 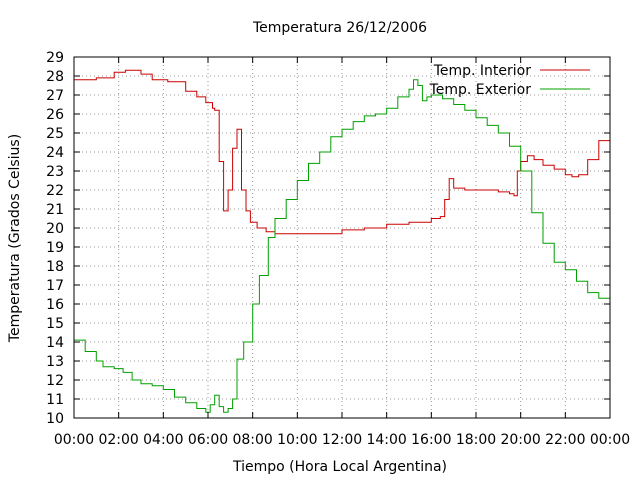 I want to click on x-tick-label: 12:00, so click(x=342, y=440).